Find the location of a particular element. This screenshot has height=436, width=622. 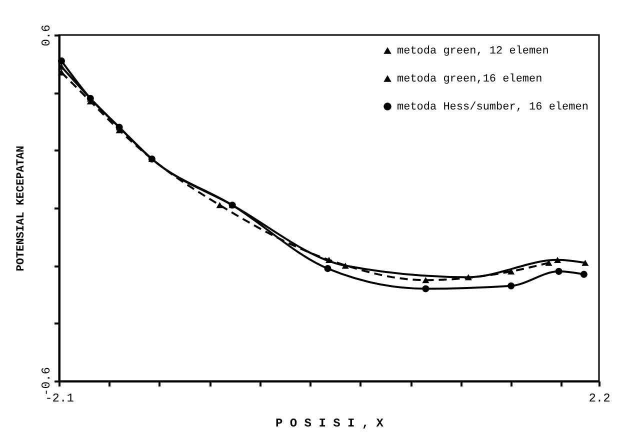

y-axis-title: POTENSIAL KECEPATAN is located at coordinates (22, 209).